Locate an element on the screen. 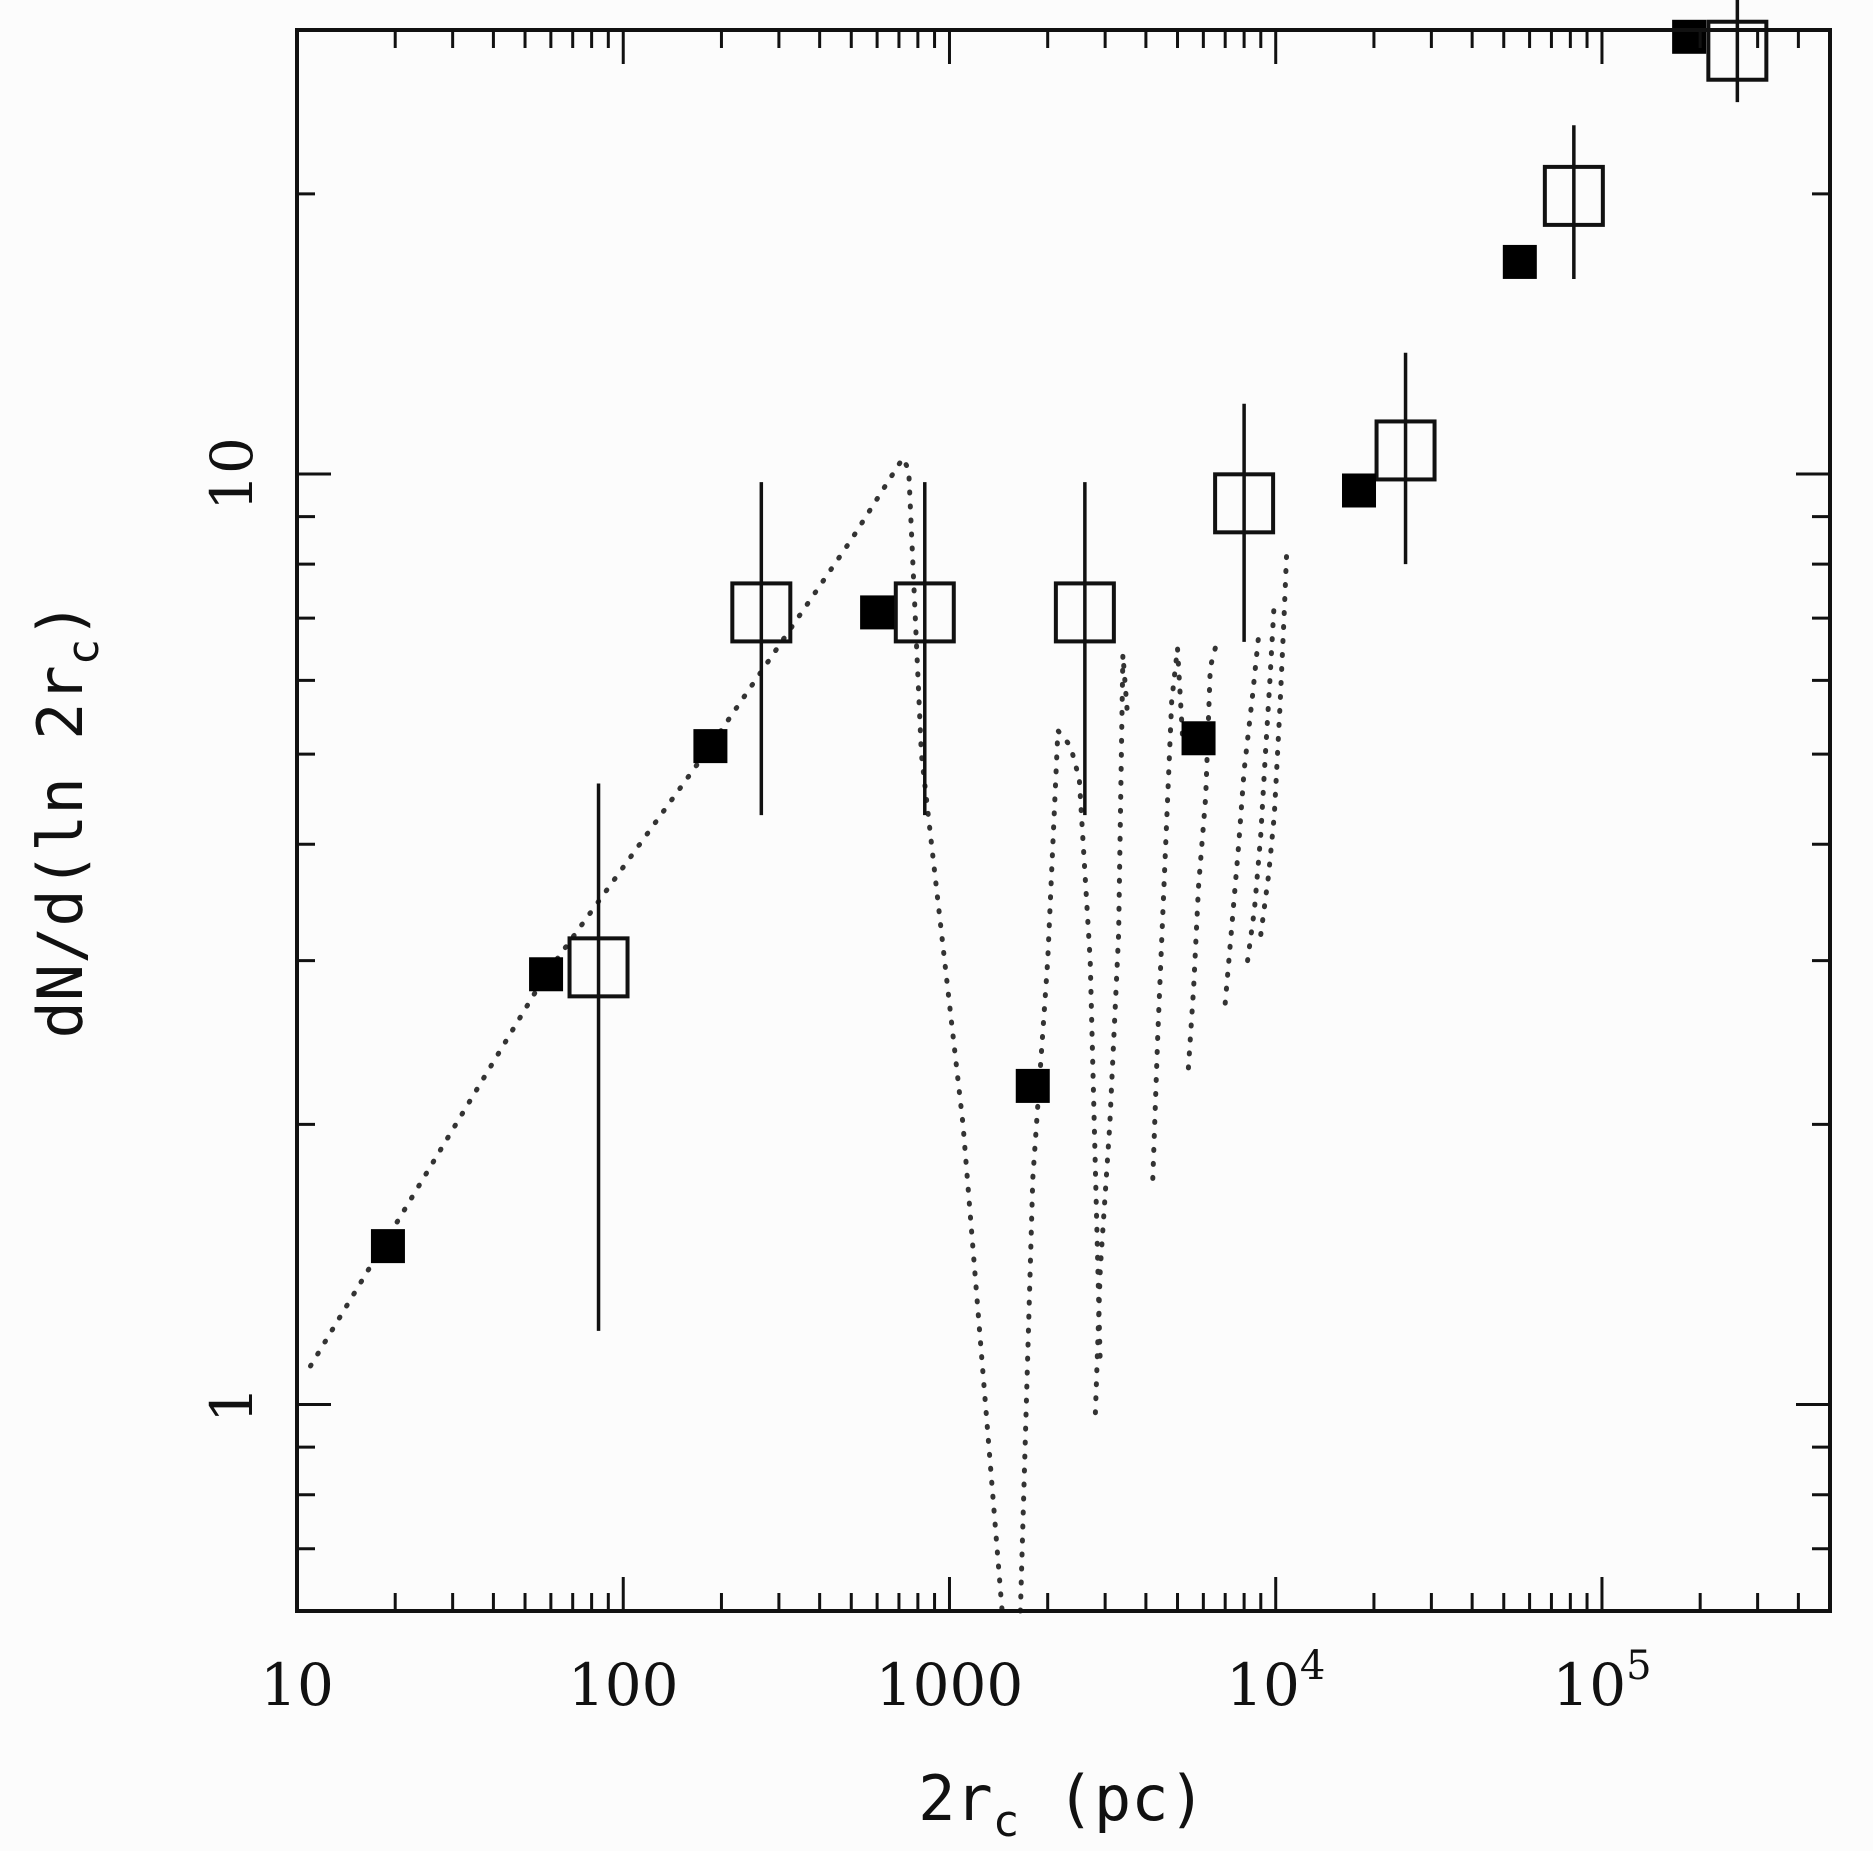 This screenshot has height=1851, width=1873. x-tick-label: 10⁴ is located at coordinates (1275, 1681).